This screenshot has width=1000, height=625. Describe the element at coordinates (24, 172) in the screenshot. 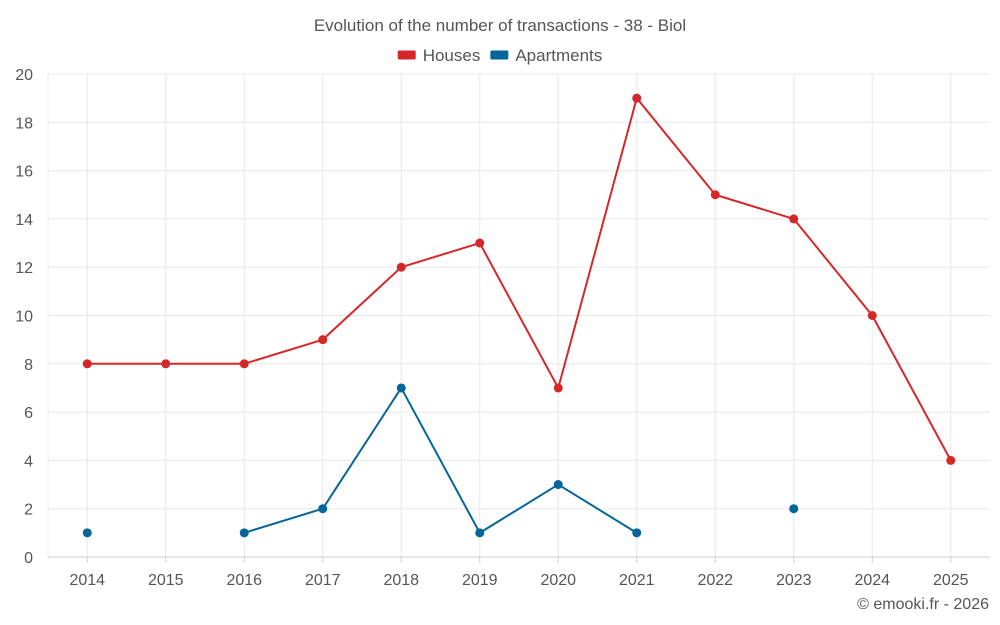

I see `y-tick-label: 16` at that location.